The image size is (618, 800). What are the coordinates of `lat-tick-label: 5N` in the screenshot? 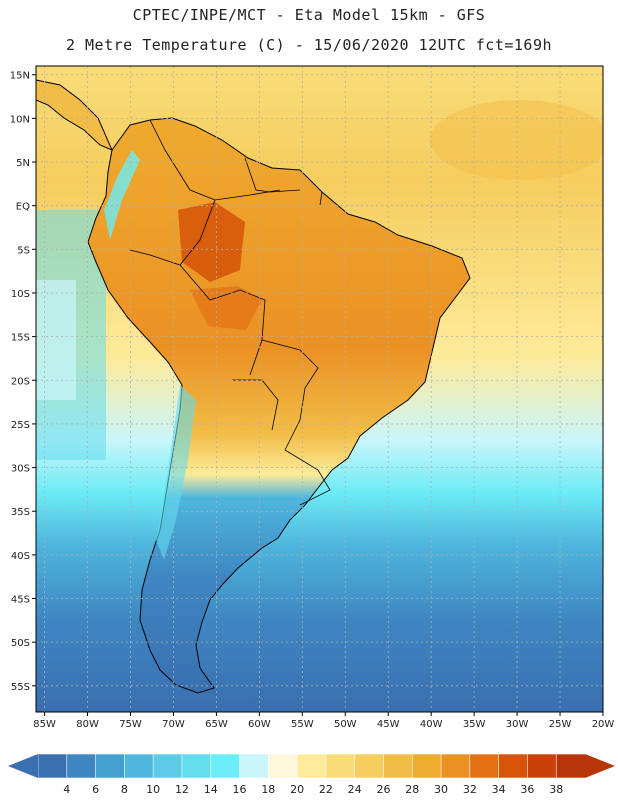 It's located at (23, 163).